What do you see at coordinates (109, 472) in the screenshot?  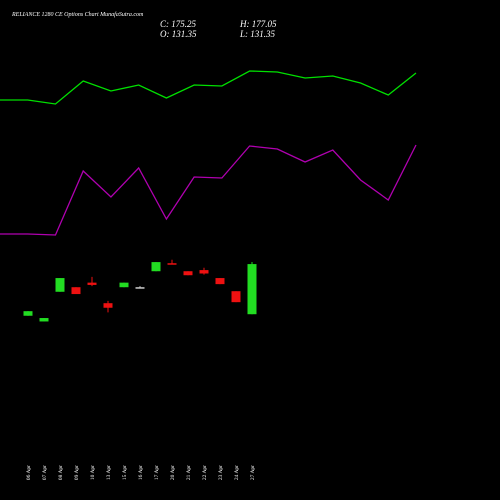 I see `x-tick-label: 13 Apr` at bounding box center [109, 472].